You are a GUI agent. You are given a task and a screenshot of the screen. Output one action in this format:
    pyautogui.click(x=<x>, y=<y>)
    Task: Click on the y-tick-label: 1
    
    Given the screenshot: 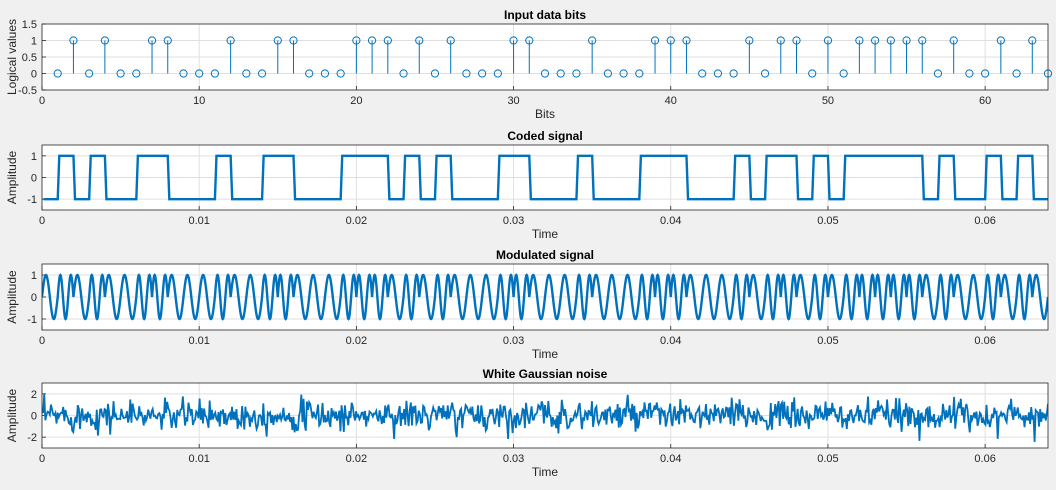 What is the action you would take?
    pyautogui.click(x=34, y=42)
    